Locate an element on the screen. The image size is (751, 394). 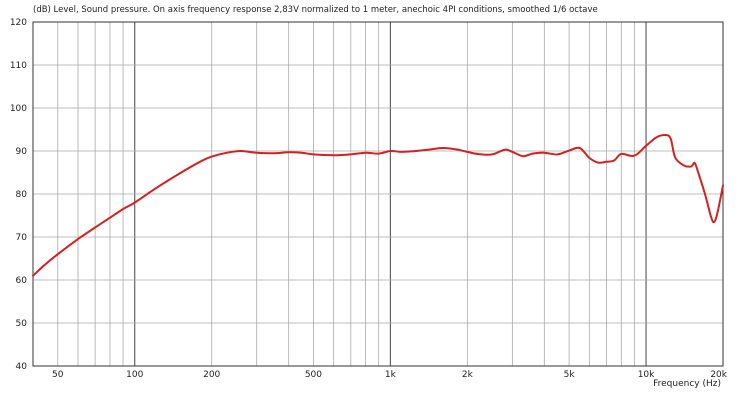
x-tick-label: 1k is located at coordinates (391, 375).